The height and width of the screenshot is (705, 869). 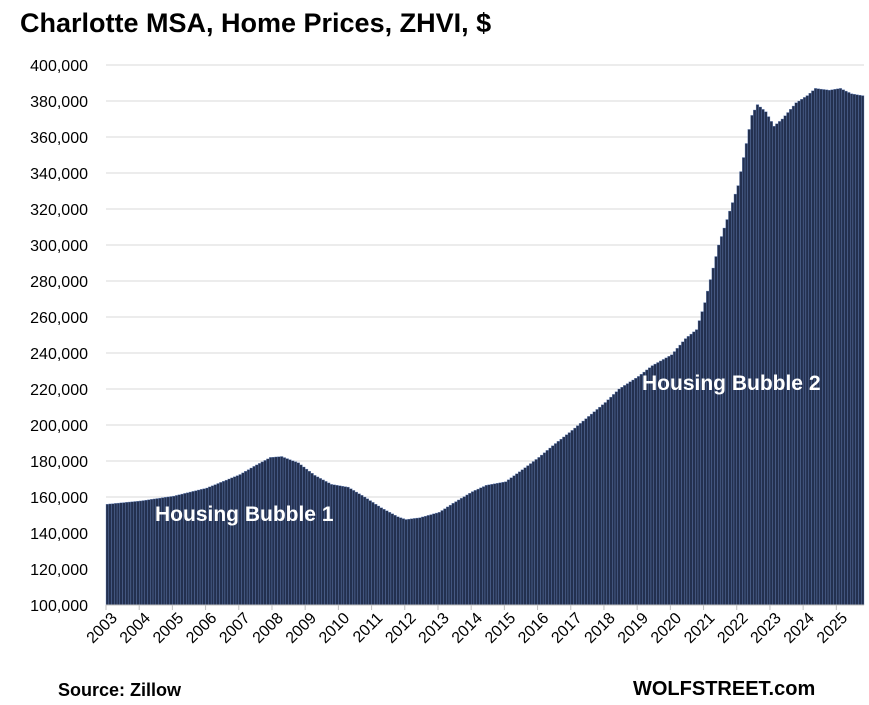 I want to click on x-tick-label: 2025, so click(x=832, y=628).